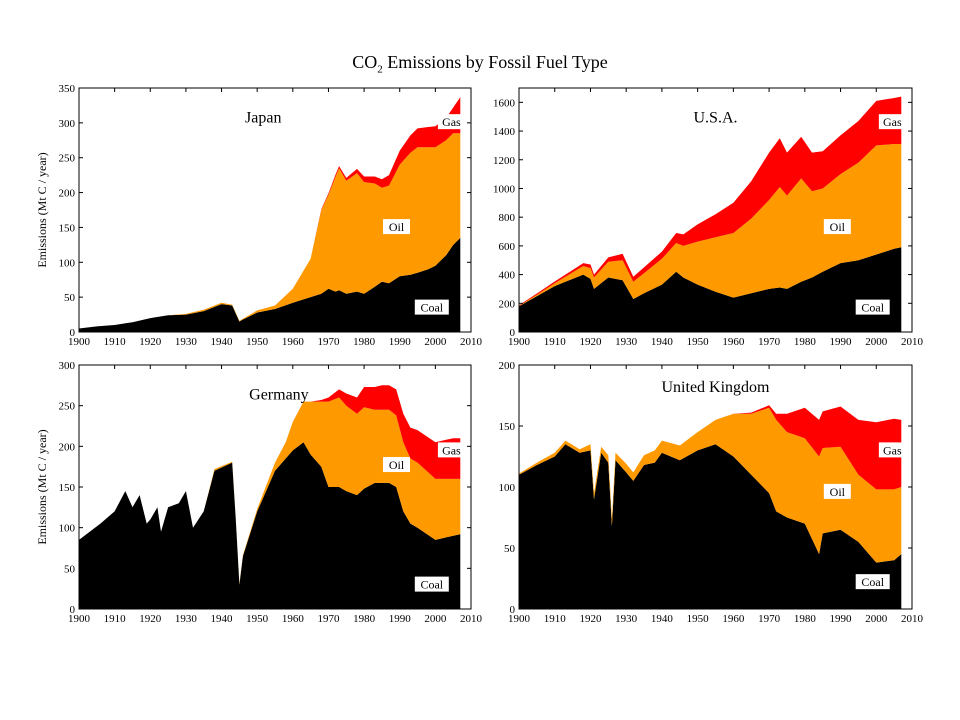  I want to click on panel-title: Germany, so click(279, 394).